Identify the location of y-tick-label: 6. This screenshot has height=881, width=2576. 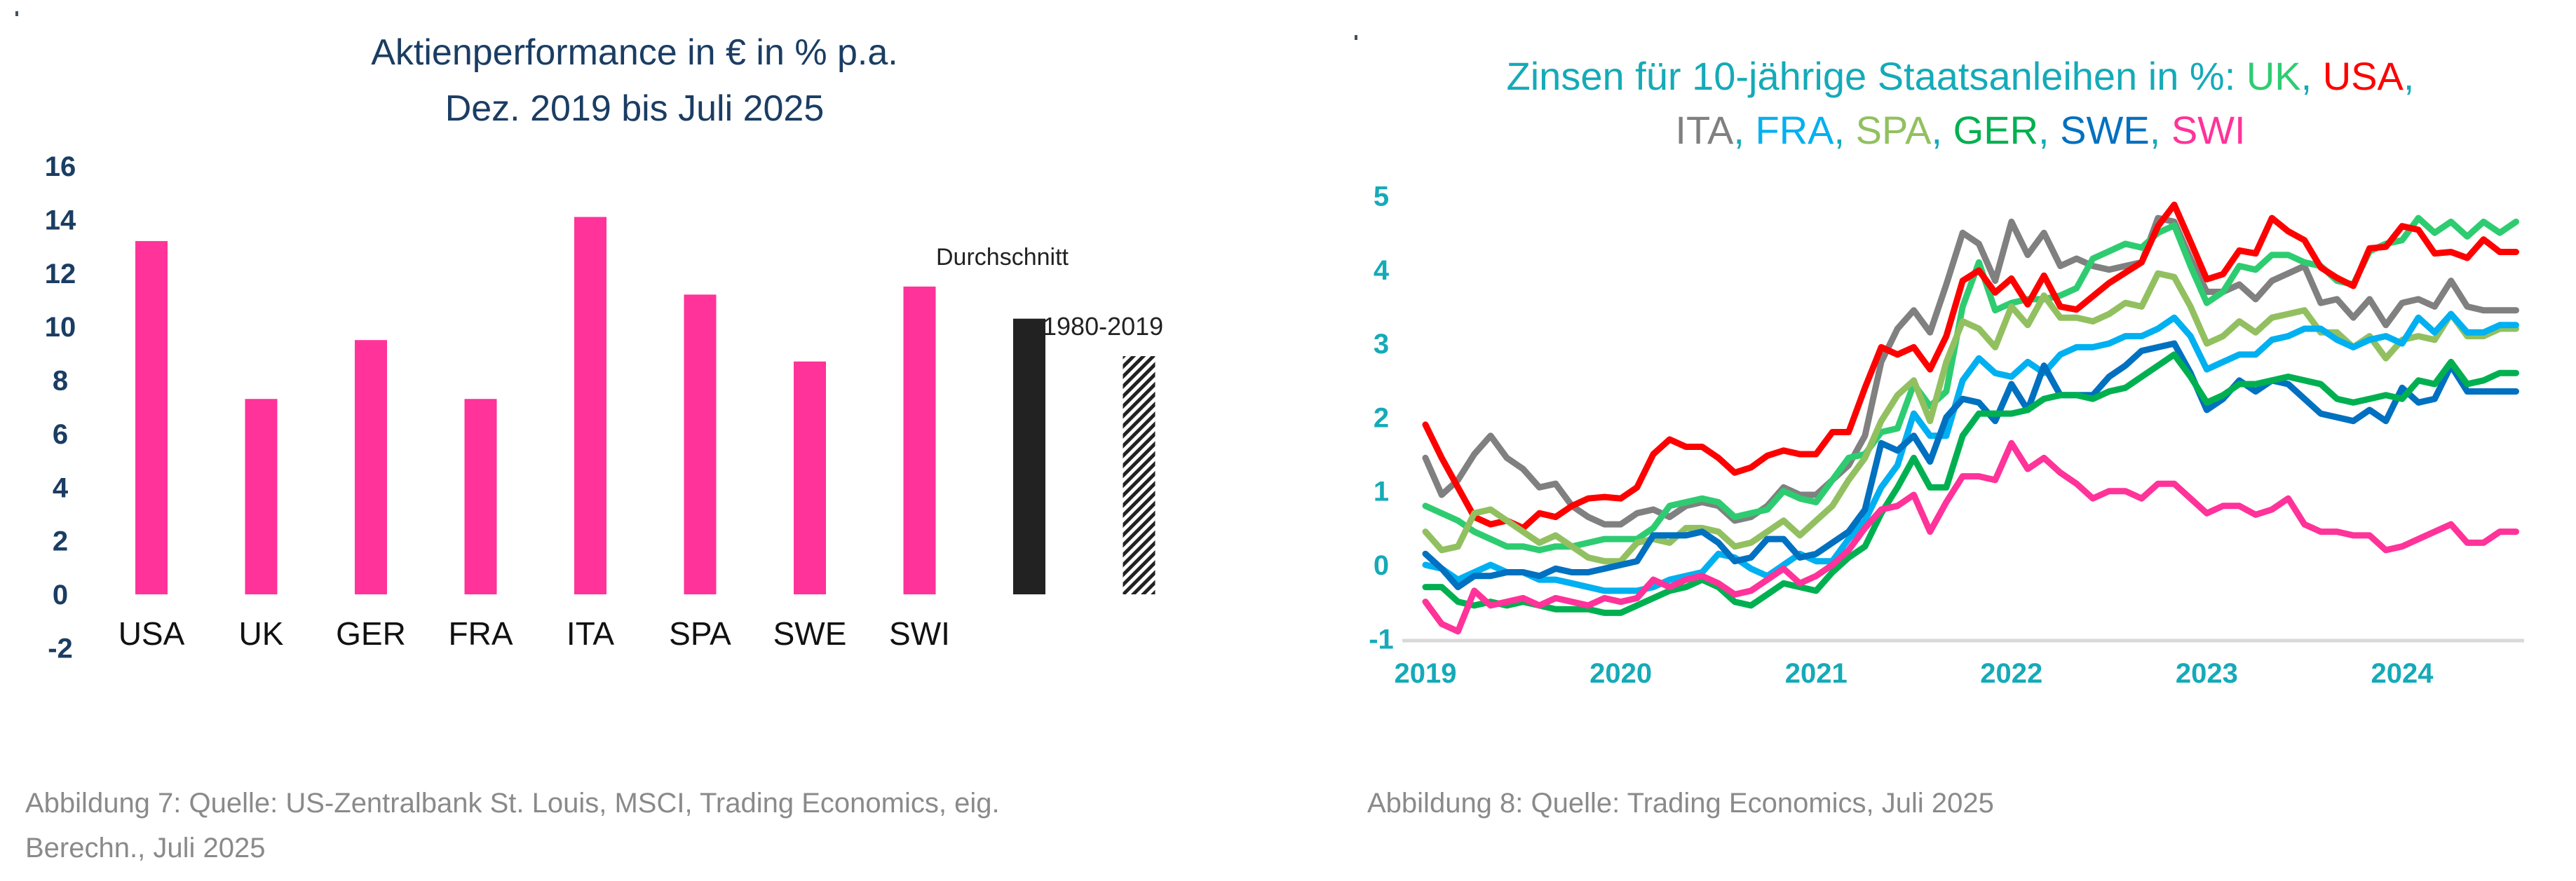
(60, 434).